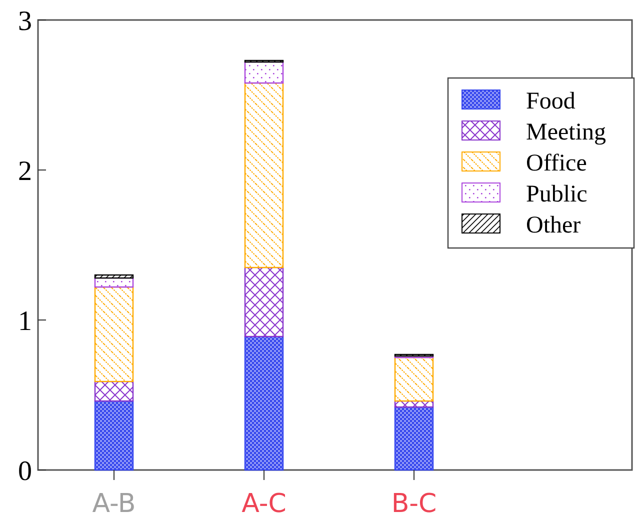 The image size is (636, 529). What do you see at coordinates (551, 101) in the screenshot?
I see `legend-label: Food` at bounding box center [551, 101].